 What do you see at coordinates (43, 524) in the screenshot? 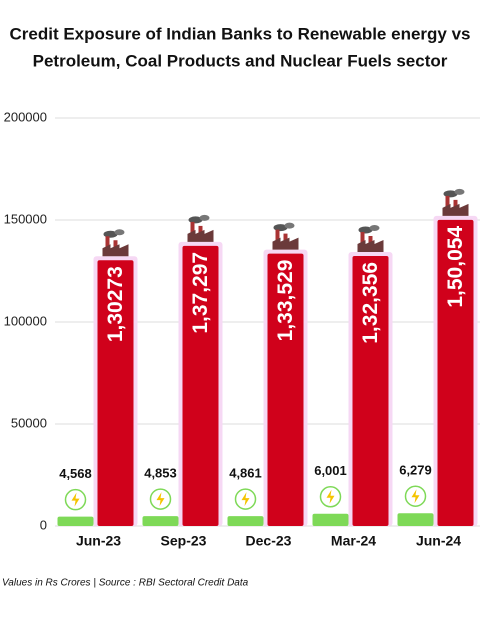
I see `y-tick-label: 0` at bounding box center [43, 524].